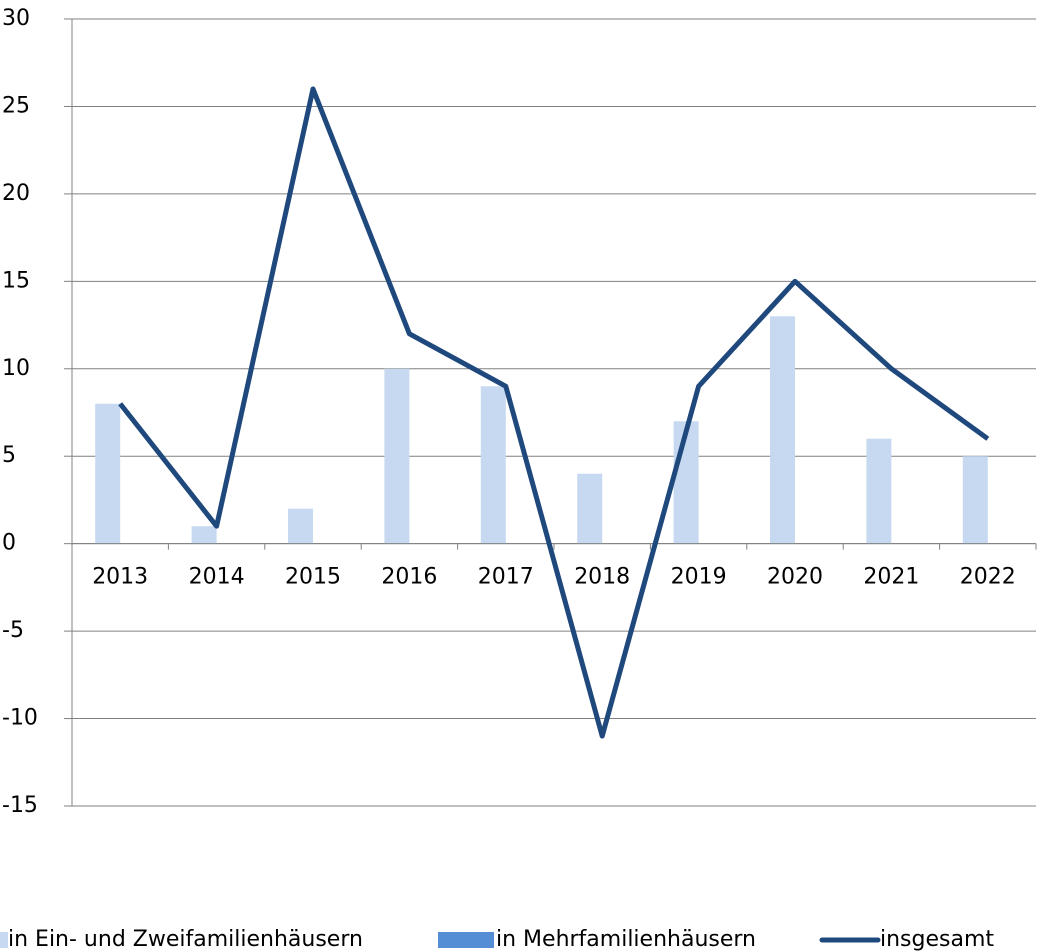 The image size is (1037, 951). Describe the element at coordinates (313, 577) in the screenshot. I see `x-tick-label: 2015` at that location.